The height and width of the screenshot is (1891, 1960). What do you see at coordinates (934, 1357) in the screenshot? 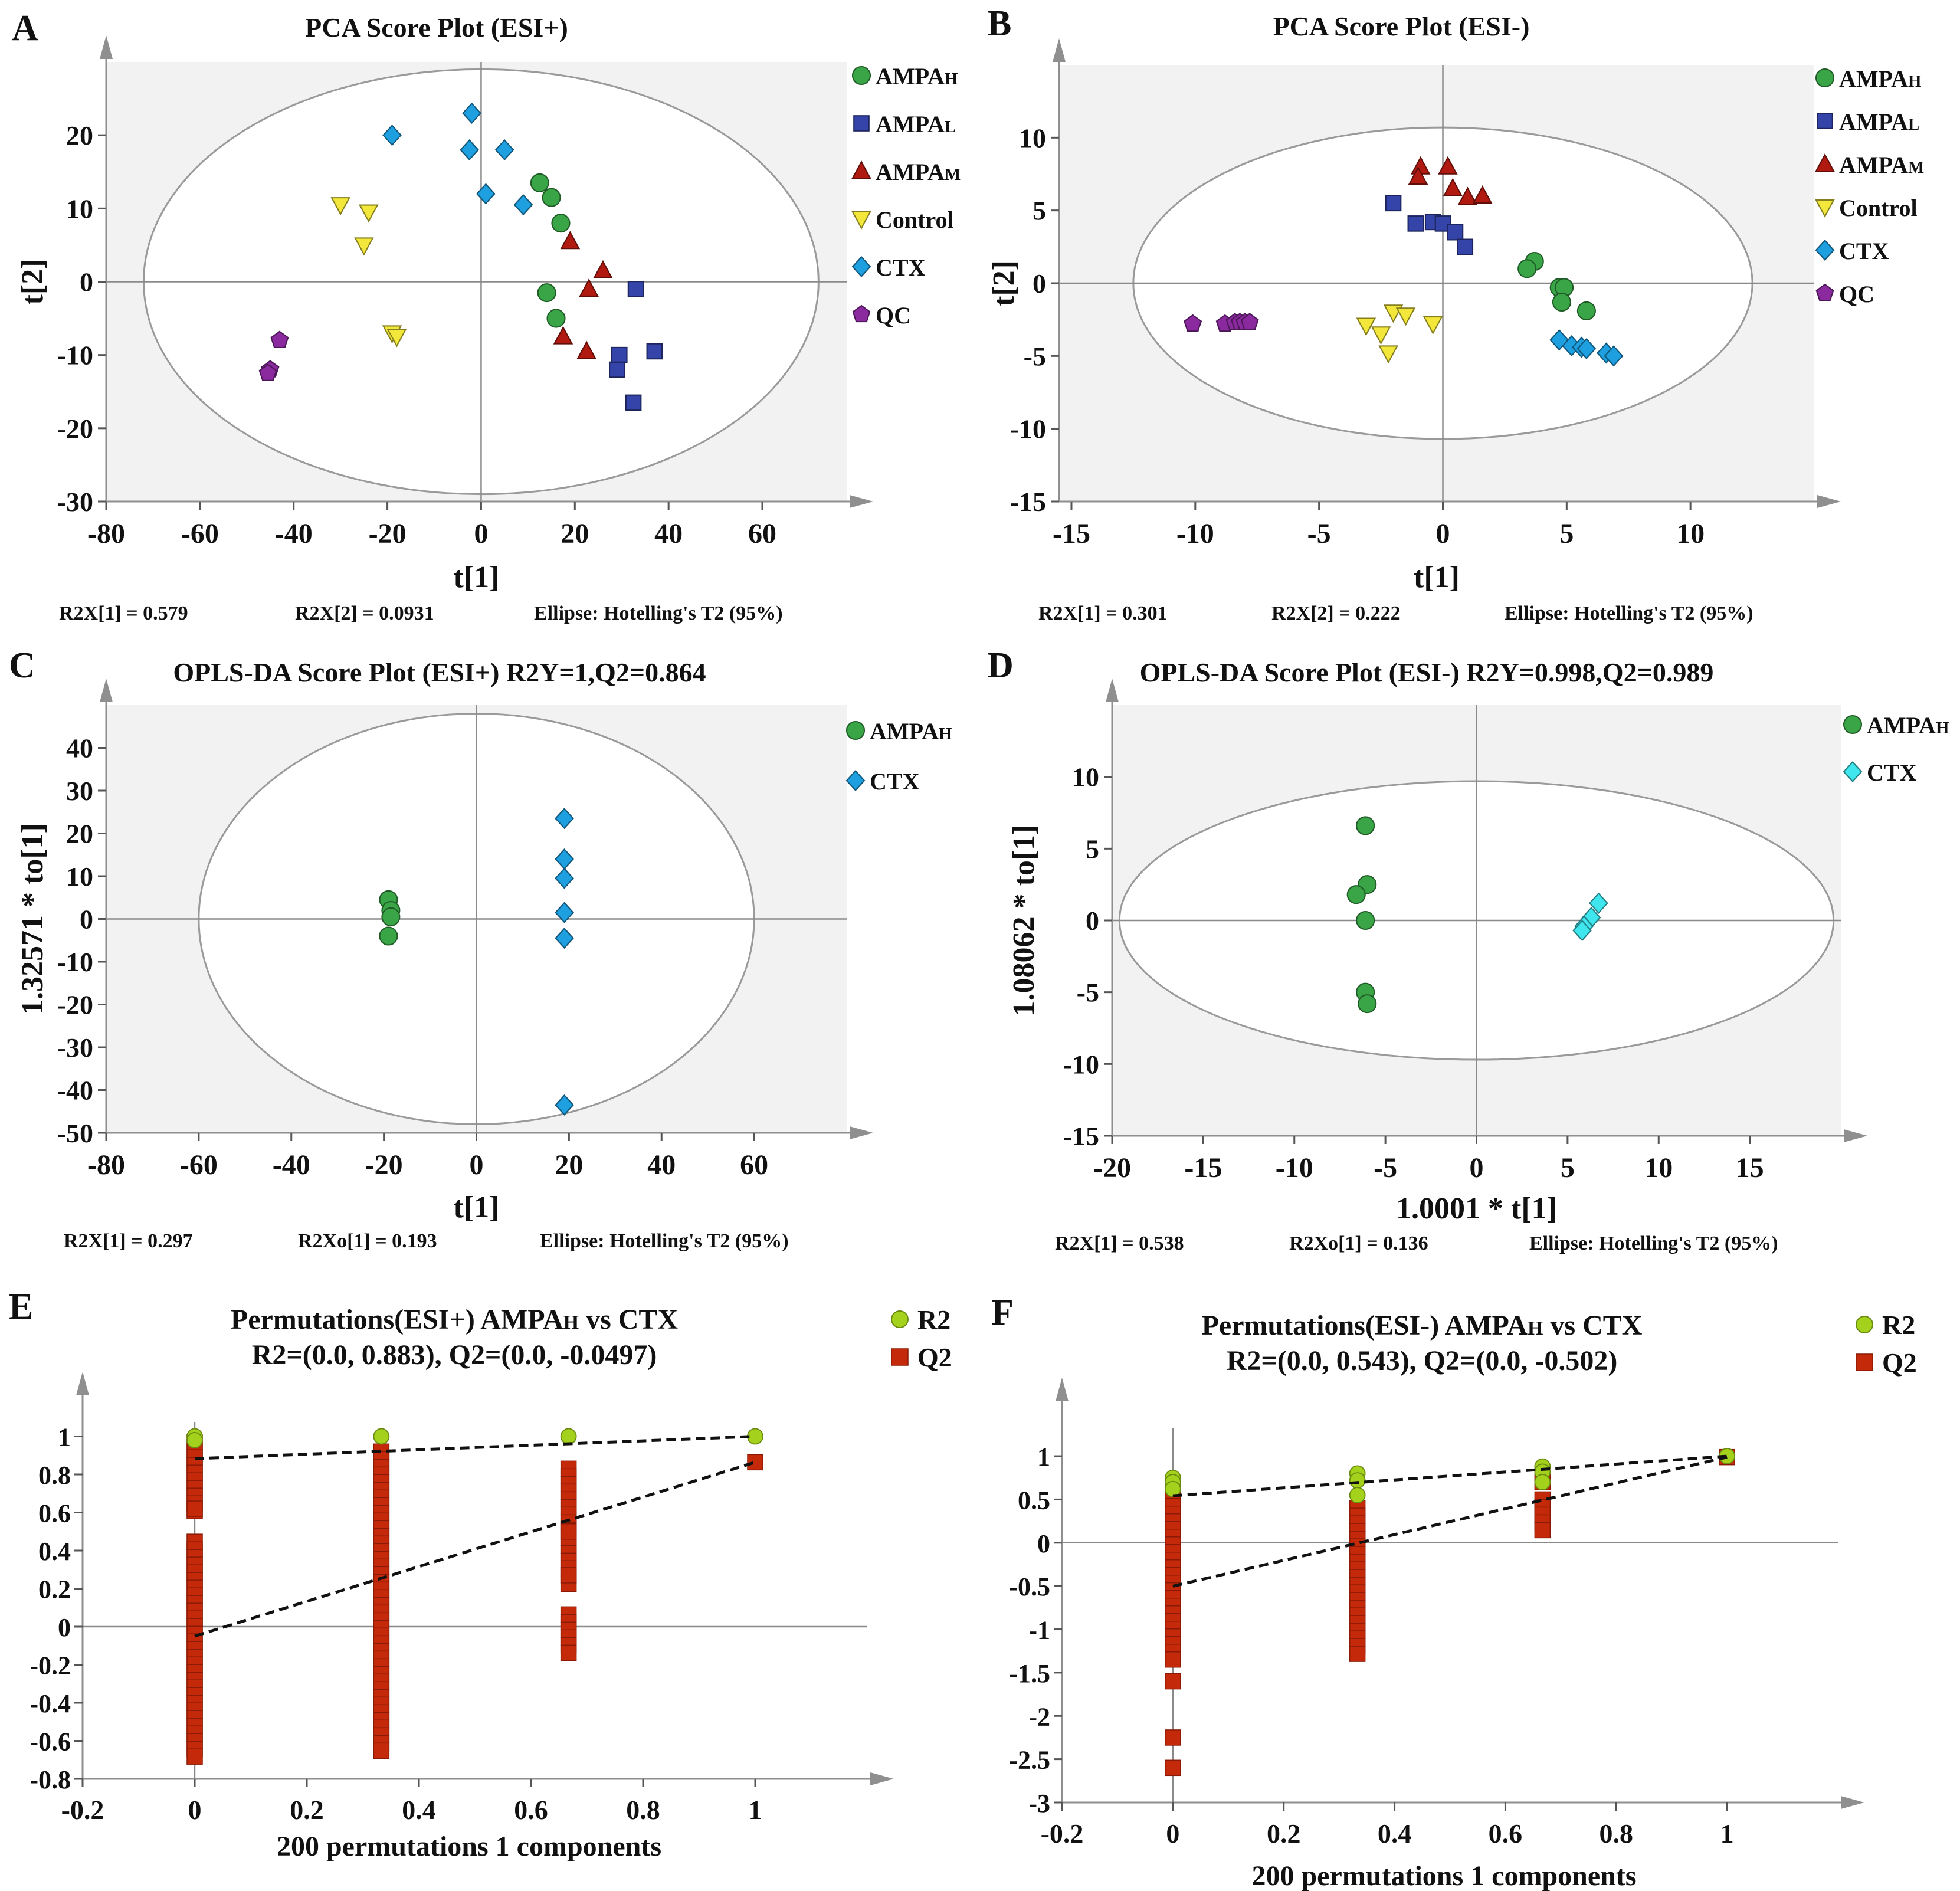
I see `legend-label: Q2` at bounding box center [934, 1357].